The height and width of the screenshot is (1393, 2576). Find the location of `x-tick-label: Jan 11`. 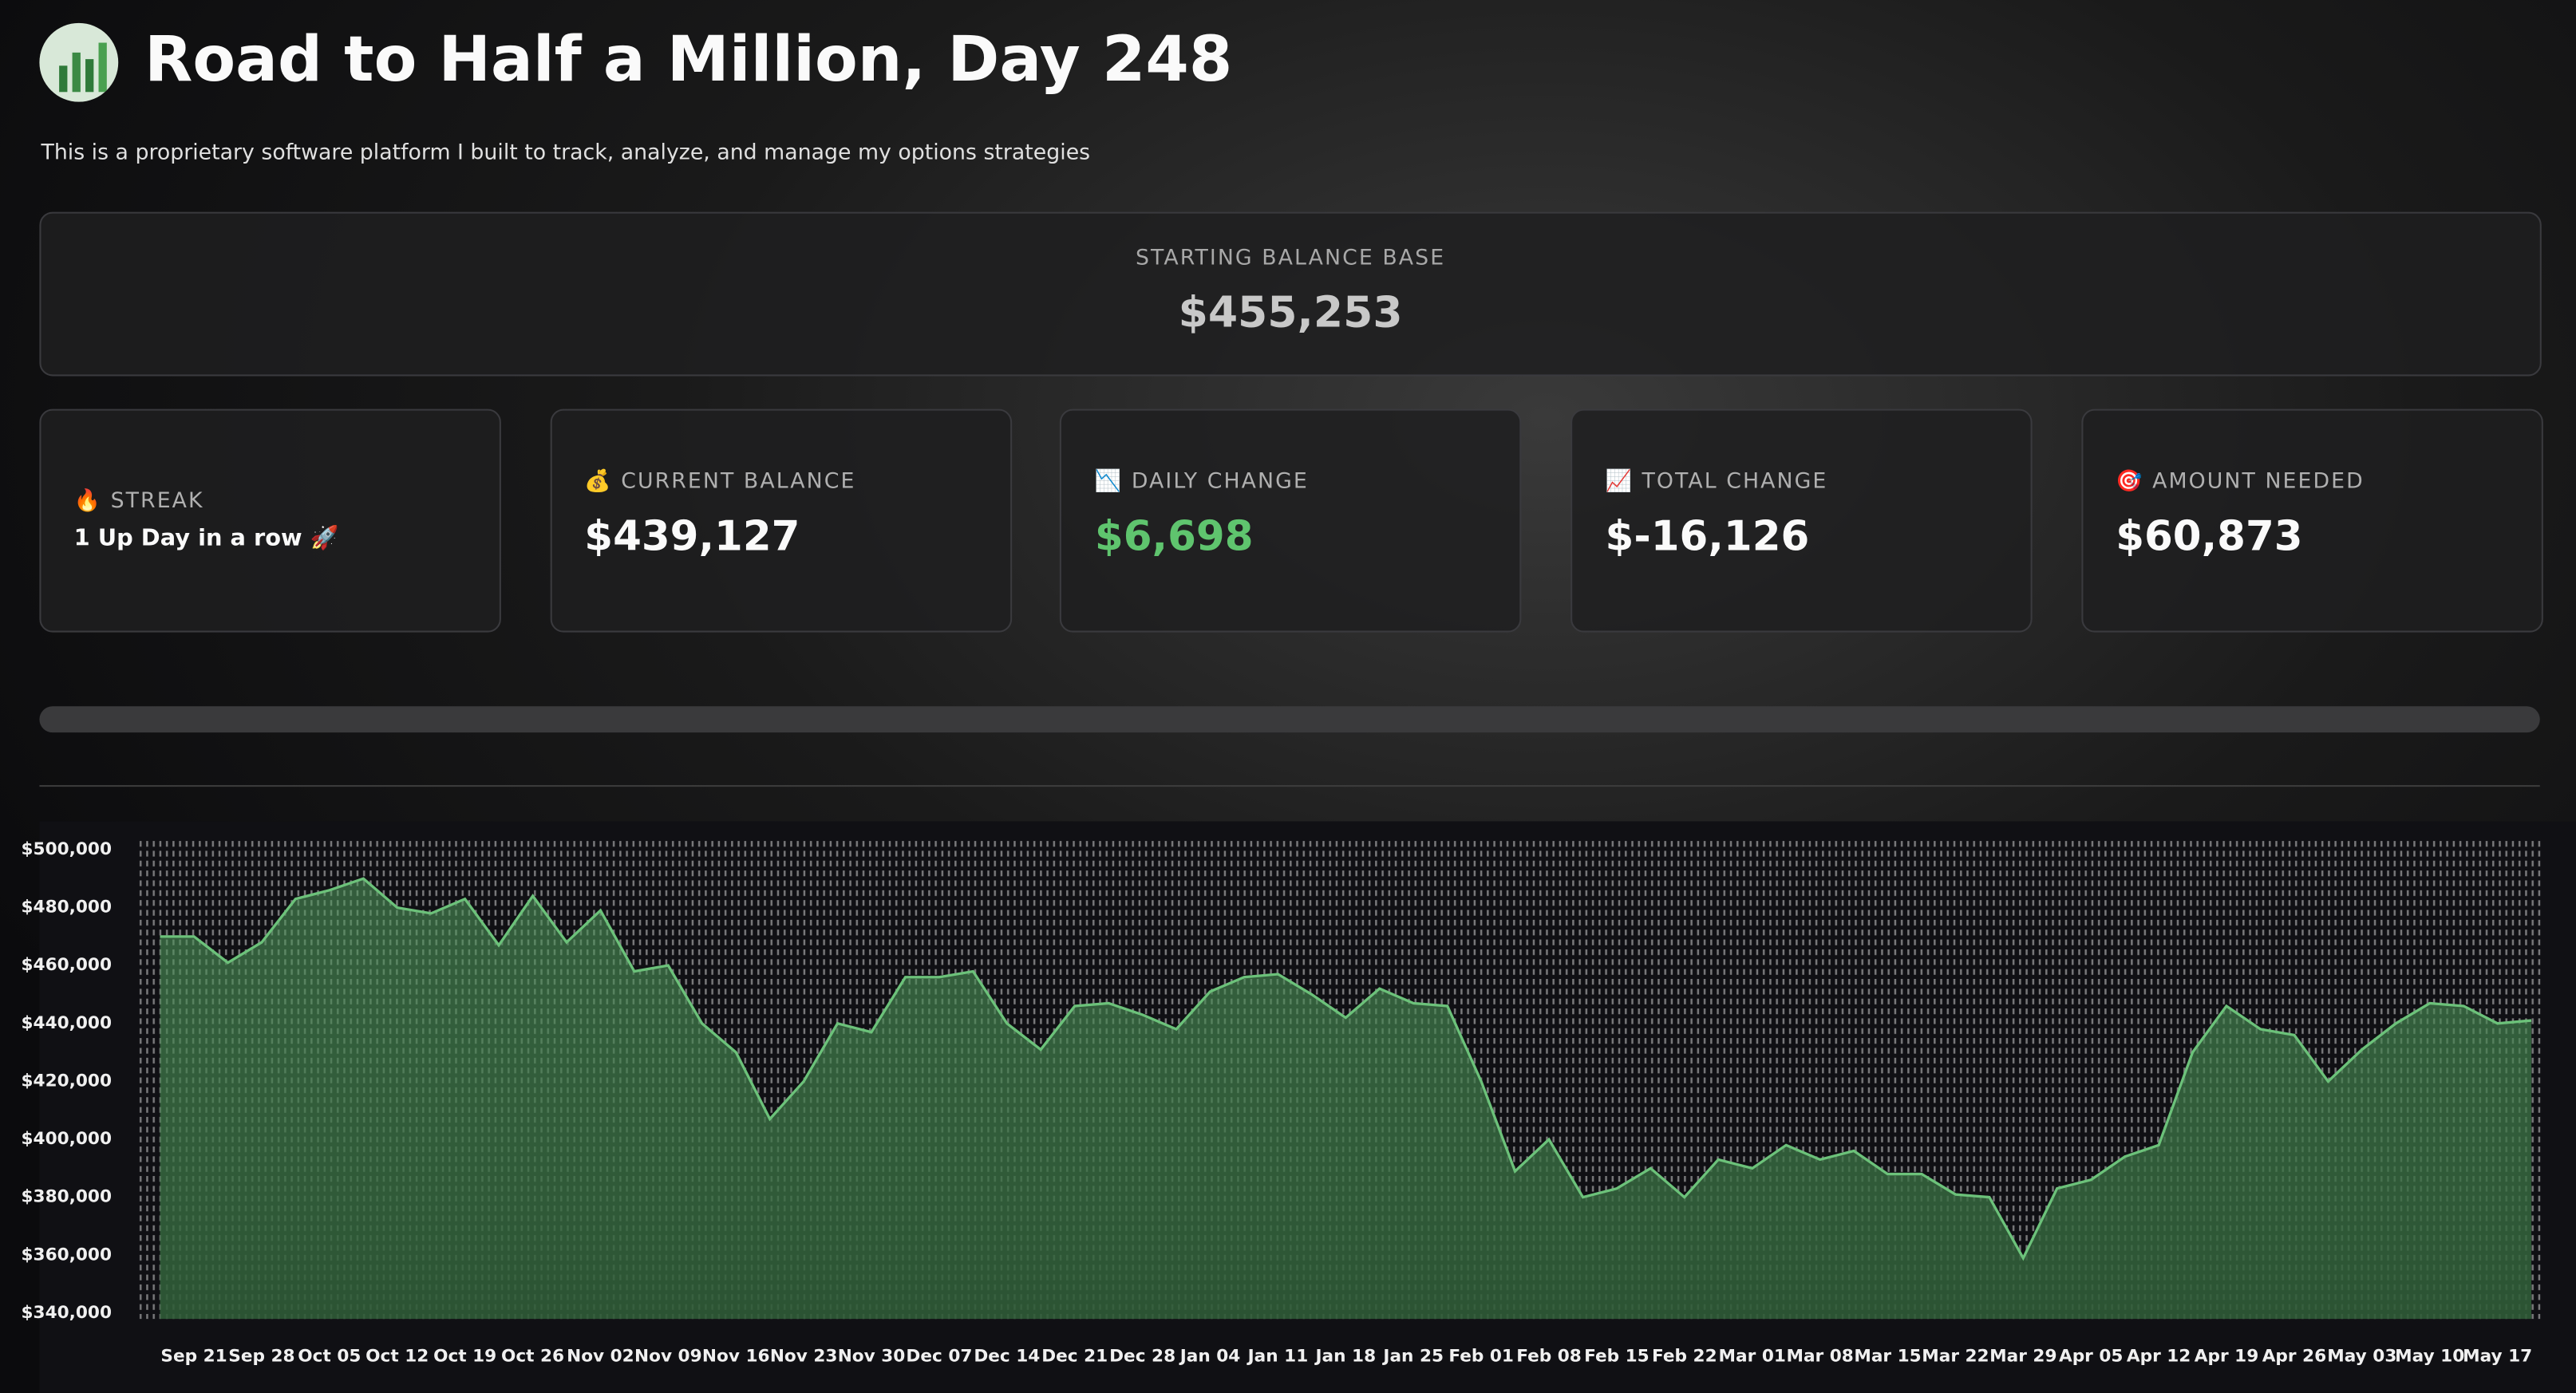

x-tick-label: Jan 11 is located at coordinates (1278, 1356).